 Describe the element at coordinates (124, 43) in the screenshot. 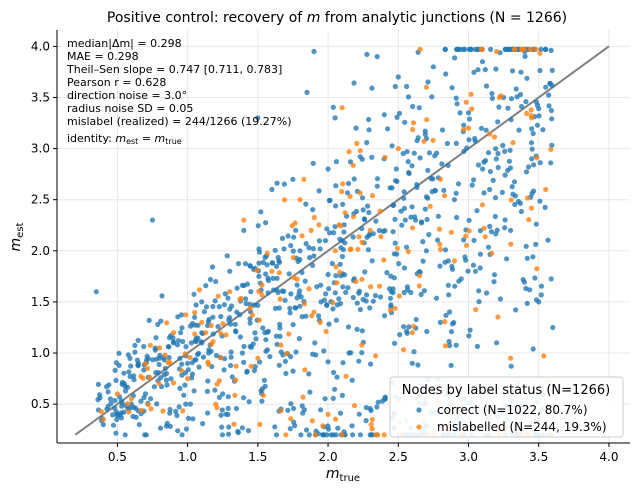

I see `stat-line: median|Δm| = 0.298` at that location.